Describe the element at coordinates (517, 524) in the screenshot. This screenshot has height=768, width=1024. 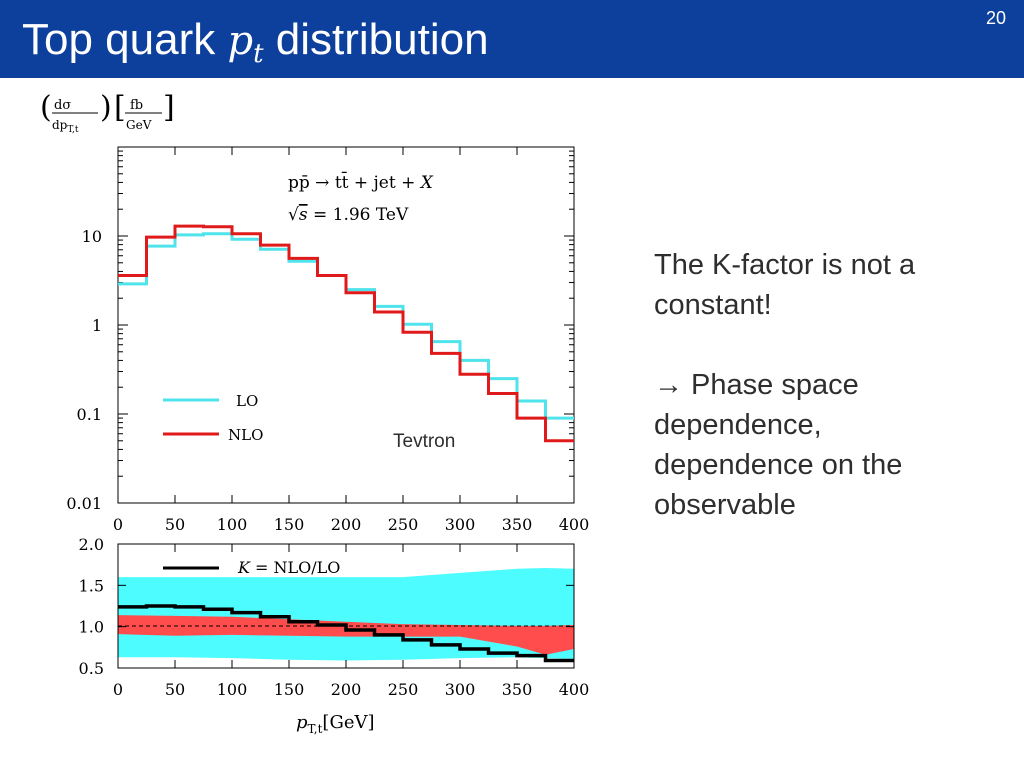
I see `top-xtick-label-7: 350` at that location.